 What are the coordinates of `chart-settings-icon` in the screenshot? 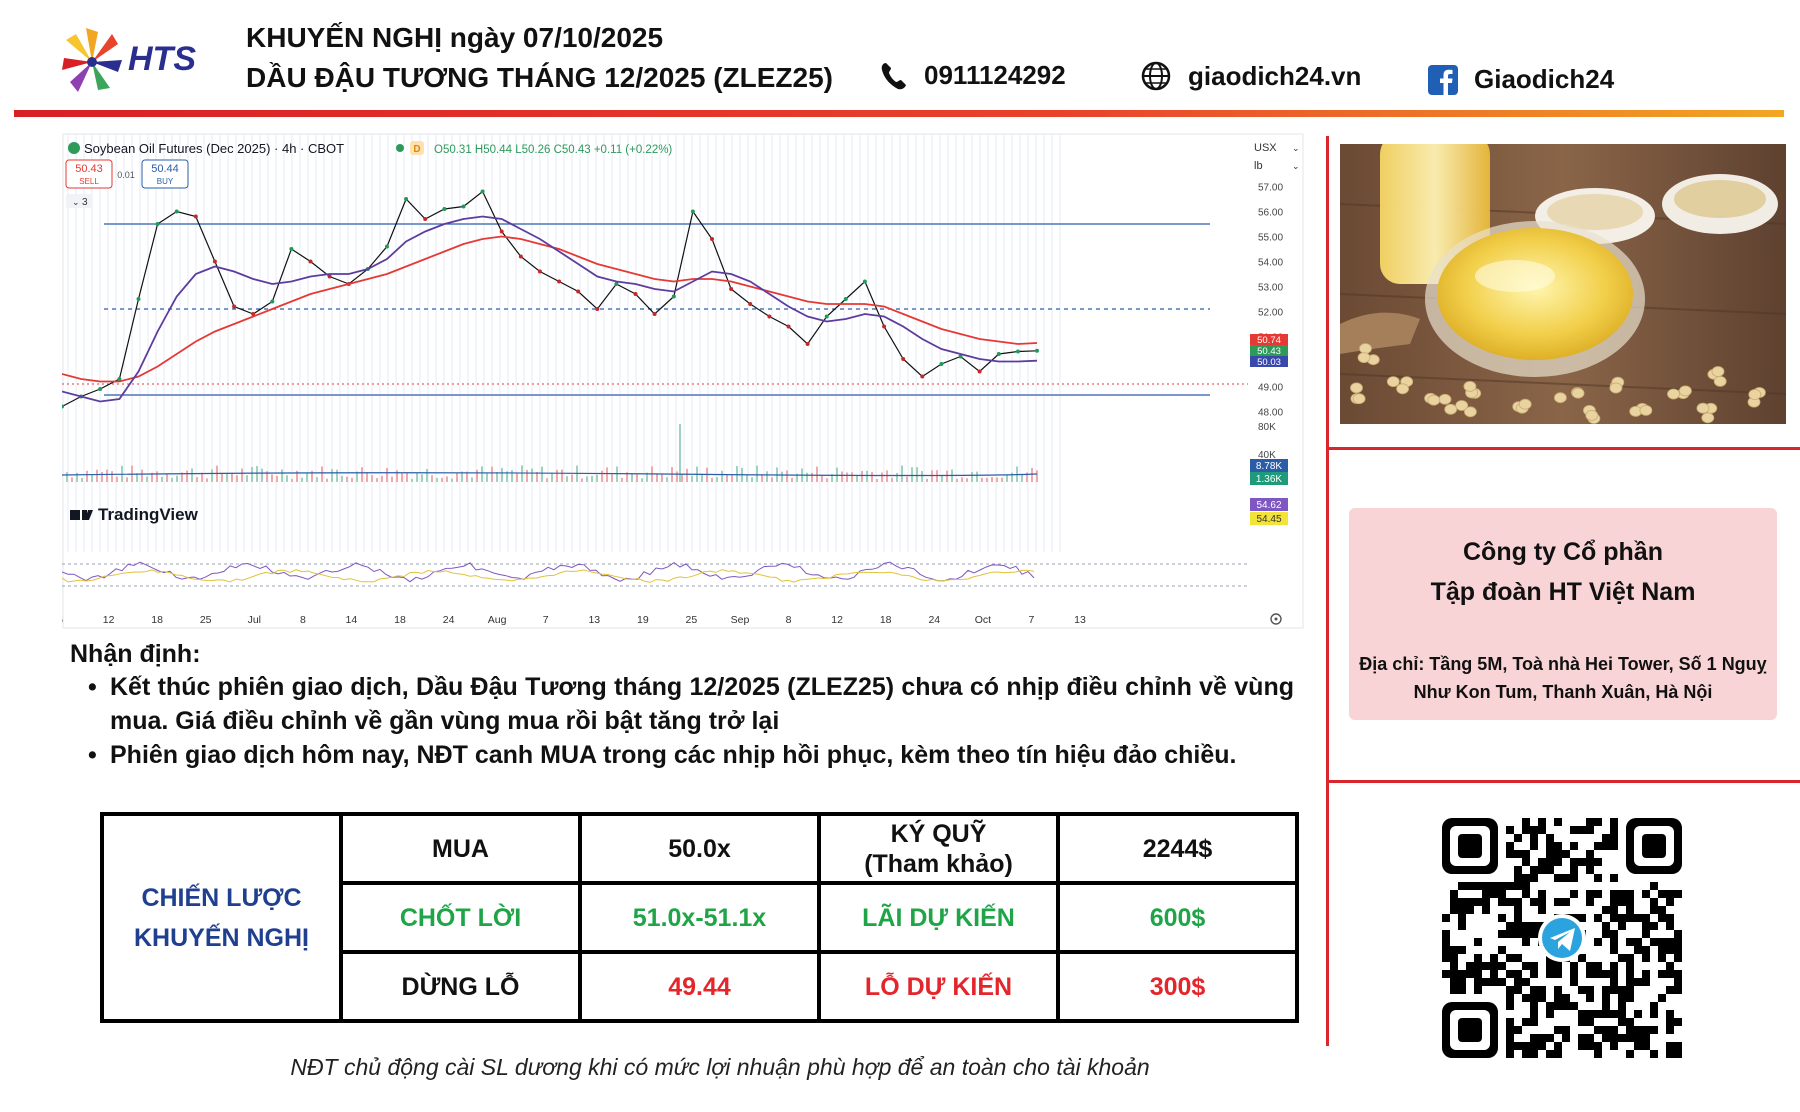 It's located at (1276, 619).